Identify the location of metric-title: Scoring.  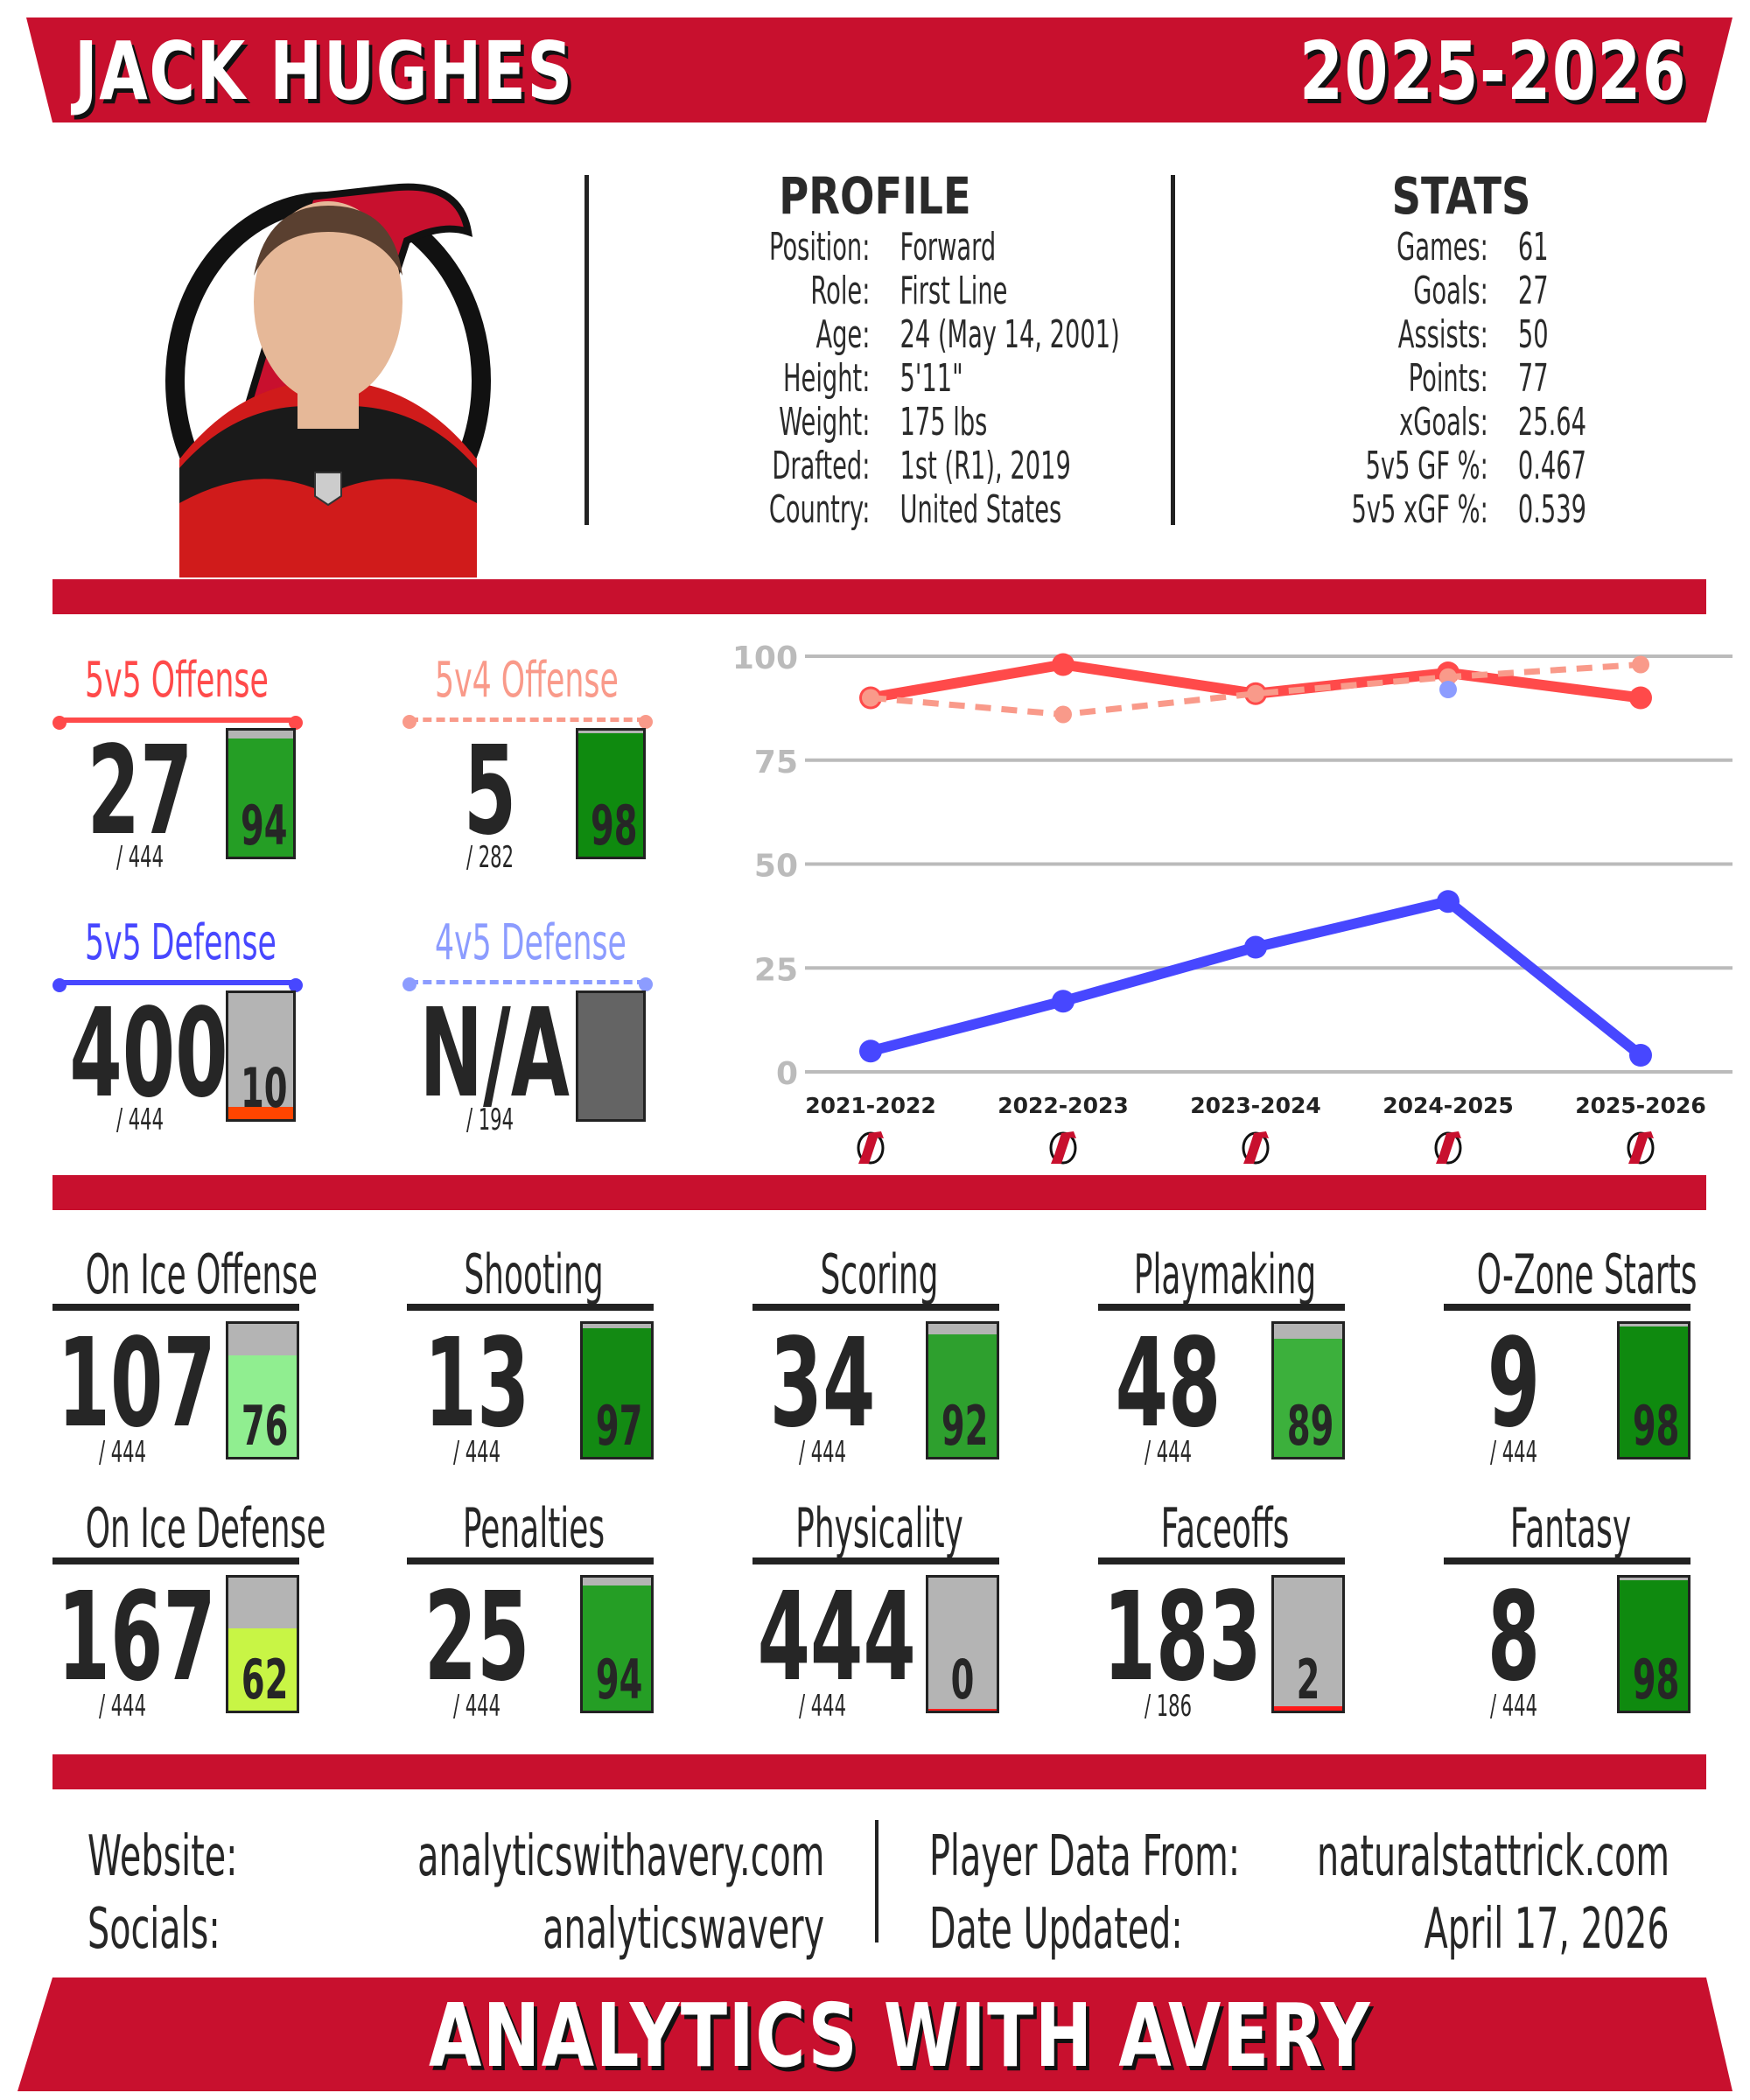
(879, 1274).